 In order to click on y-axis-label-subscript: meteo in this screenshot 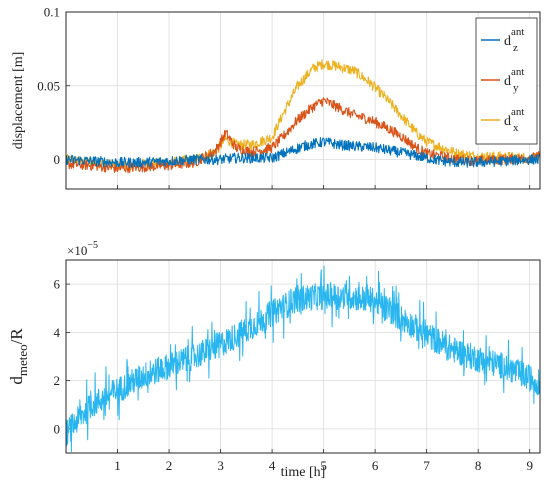, I will do `click(22, 360)`.